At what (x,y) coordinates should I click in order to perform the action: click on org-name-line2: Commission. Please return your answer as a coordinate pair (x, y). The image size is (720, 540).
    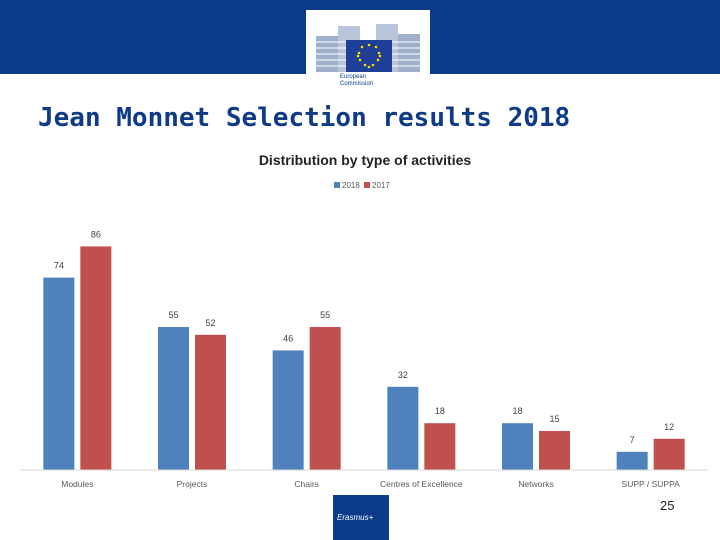
    Looking at the image, I should click on (357, 84).